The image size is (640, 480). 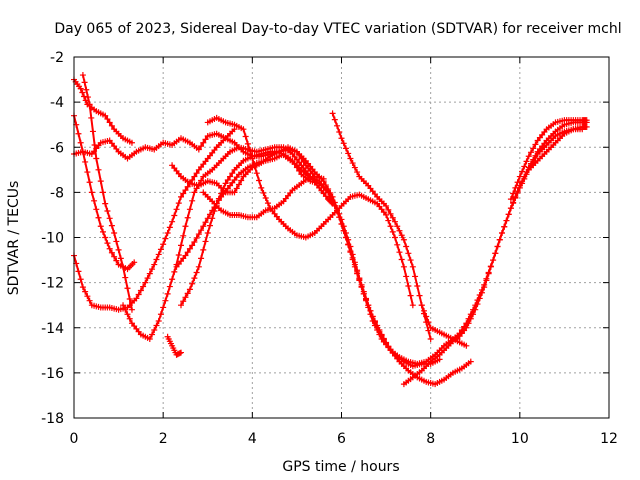 What do you see at coordinates (430, 439) in the screenshot?
I see `x-tick-label: 8` at bounding box center [430, 439].